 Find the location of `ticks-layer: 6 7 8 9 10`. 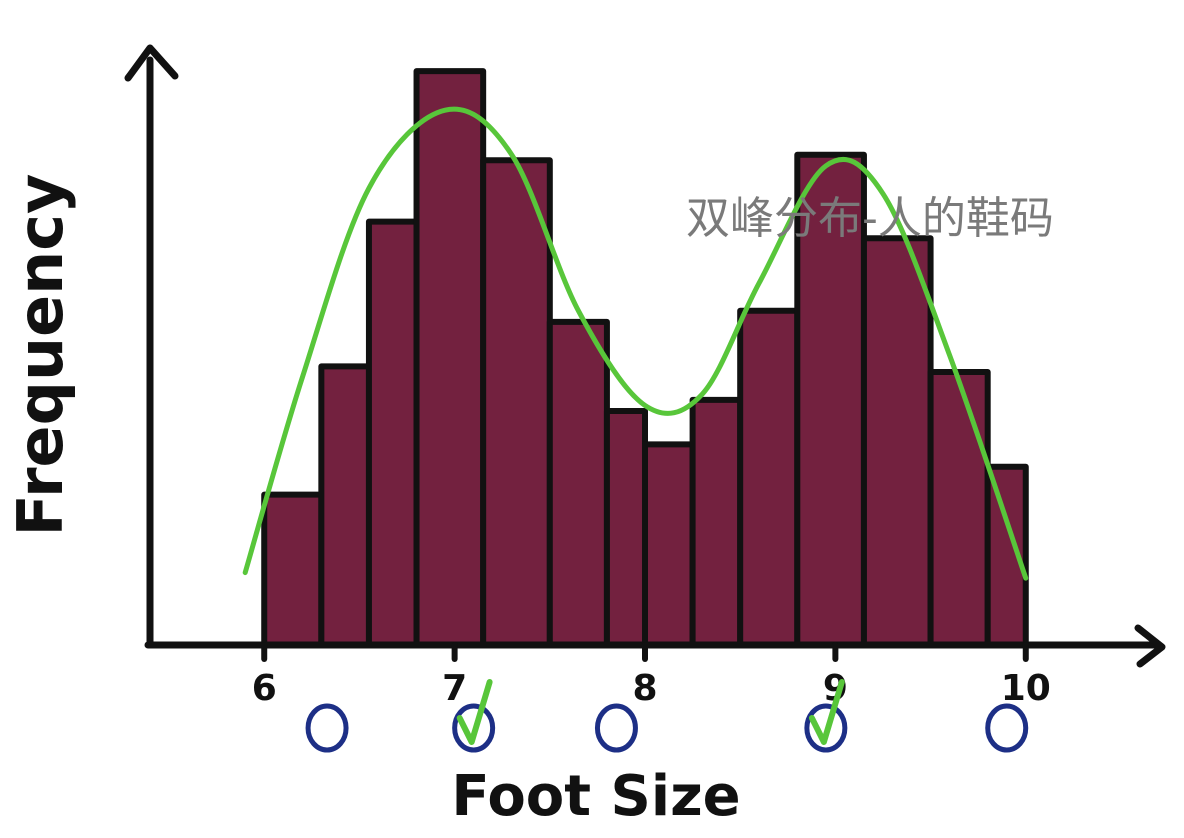

ticks-layer: 6 7 8 9 10 is located at coordinates (651, 675).